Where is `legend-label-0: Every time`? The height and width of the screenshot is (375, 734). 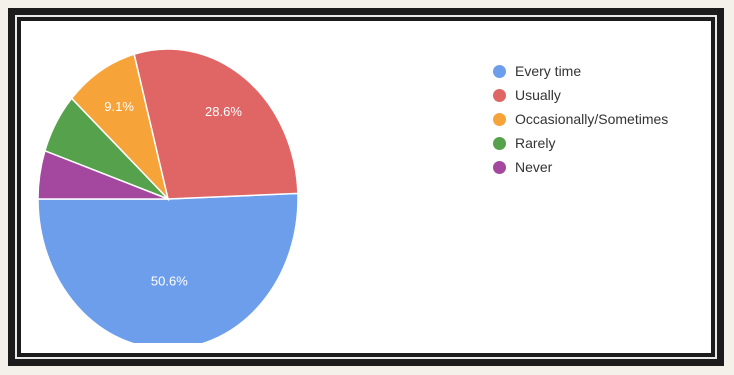 legend-label-0: Every time is located at coordinates (548, 71).